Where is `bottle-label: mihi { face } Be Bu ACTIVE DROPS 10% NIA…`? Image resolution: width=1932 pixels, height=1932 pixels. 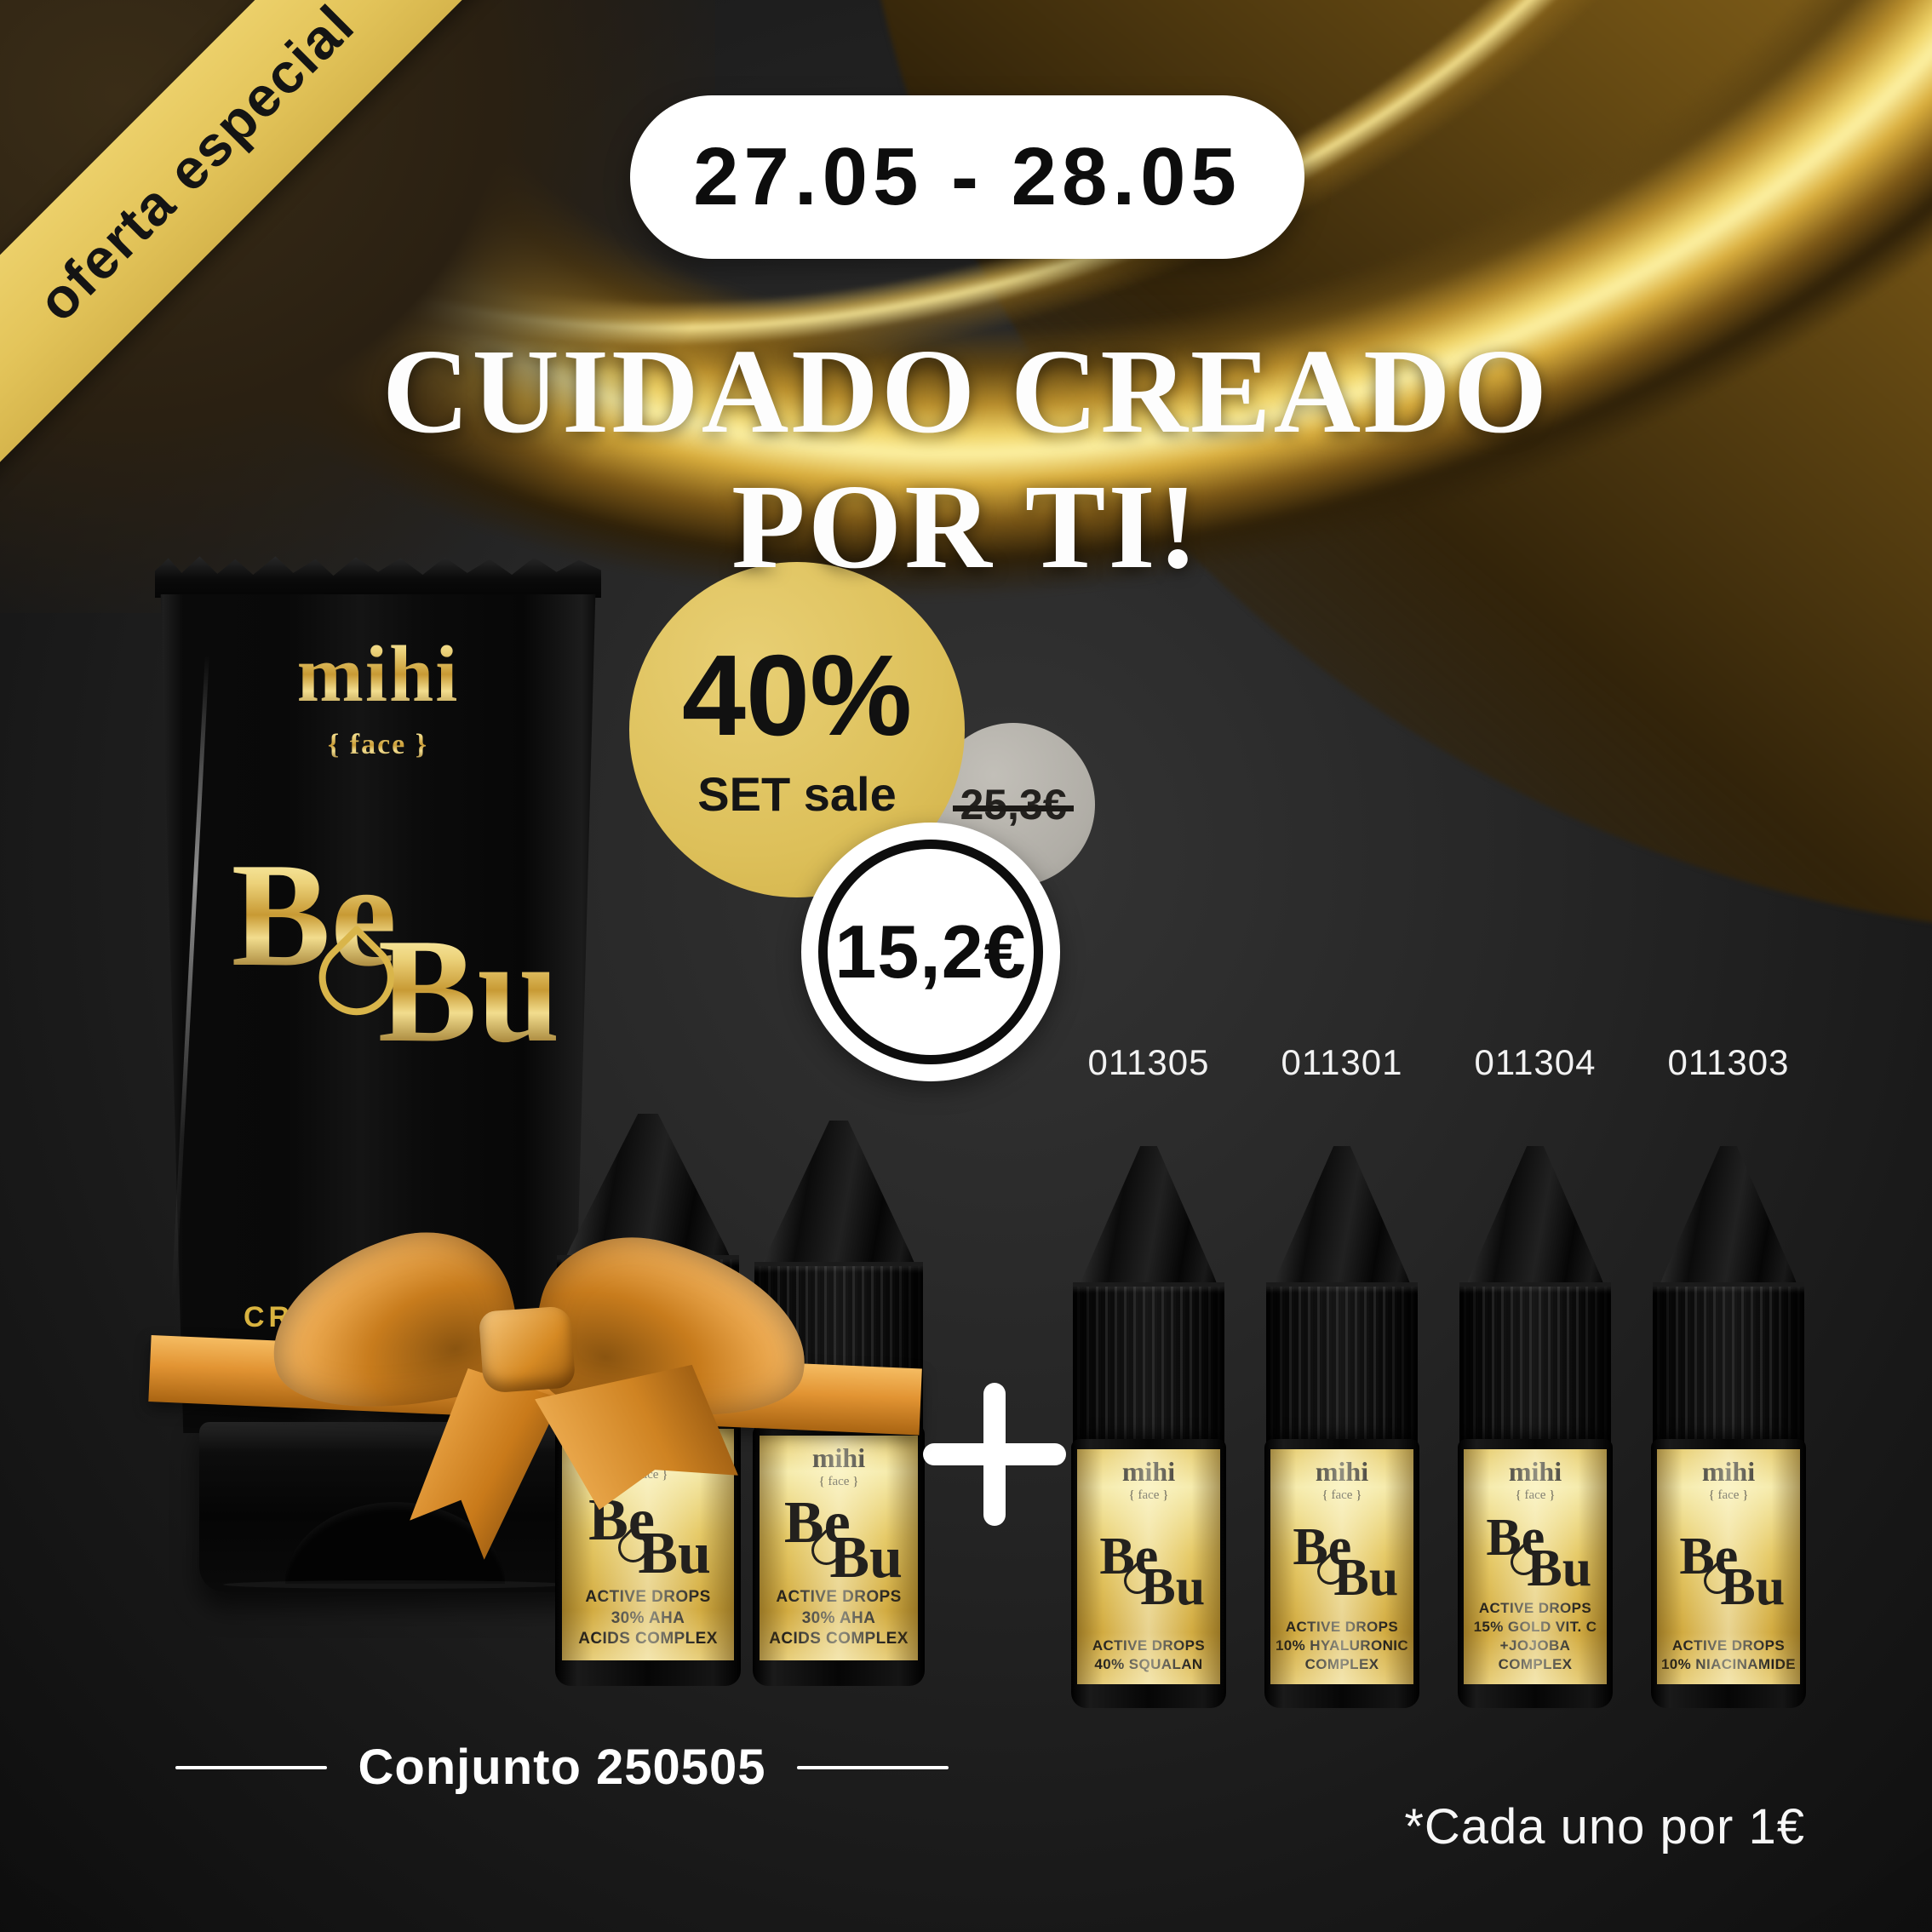 bottle-label: mihi { face } Be Bu ACTIVE DROPS 10% NIA… is located at coordinates (1728, 1566).